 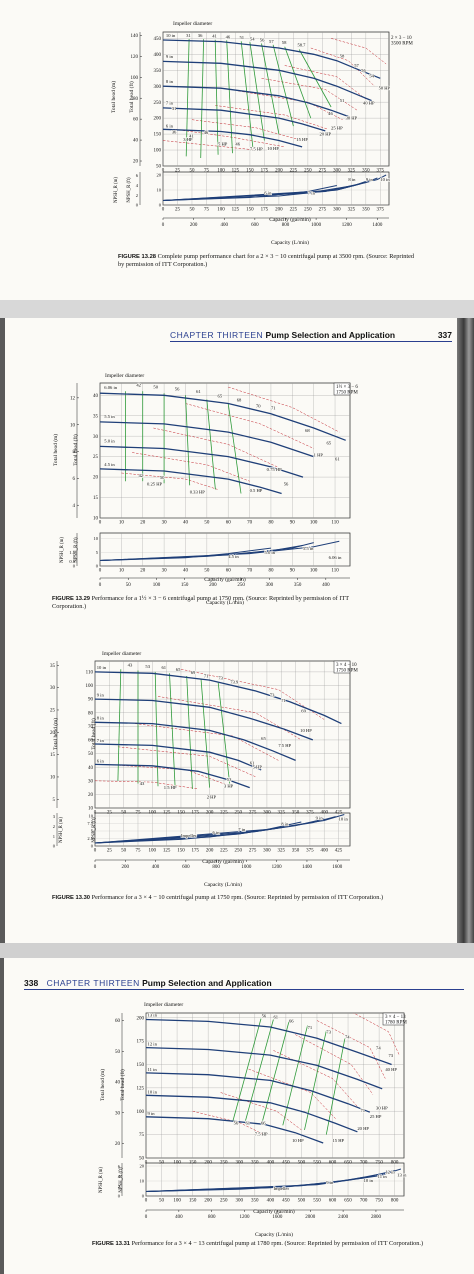 I want to click on curve-label: 11 in, so click(x=153, y=1069).